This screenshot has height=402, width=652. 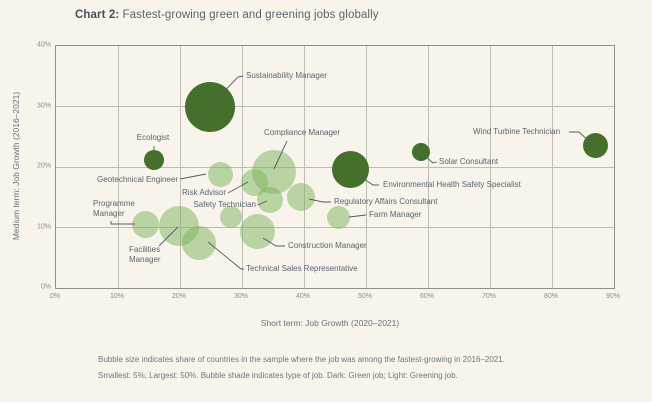 I want to click on y-tick-label: 30%, so click(x=43, y=105).